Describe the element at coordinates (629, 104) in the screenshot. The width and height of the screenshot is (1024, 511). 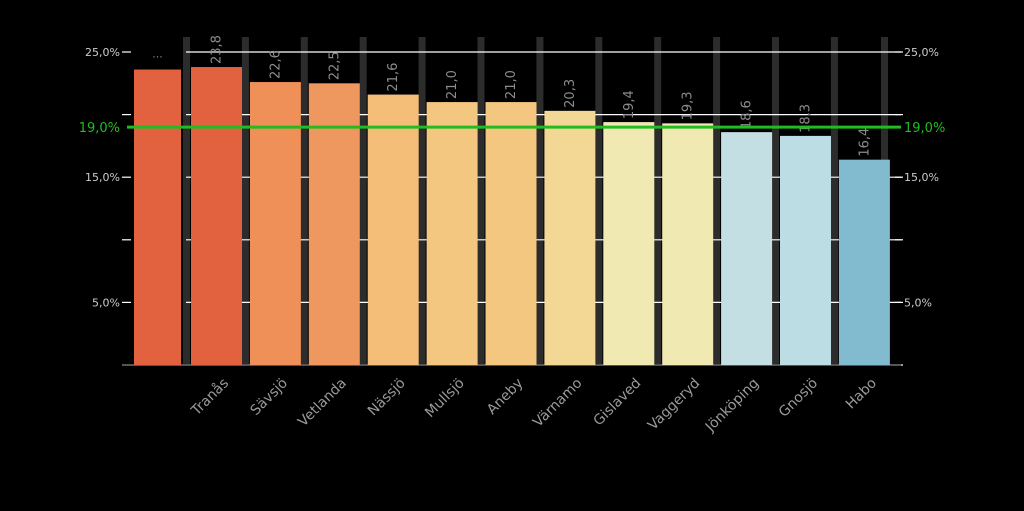
I see `bar-value-label: 19,4` at that location.